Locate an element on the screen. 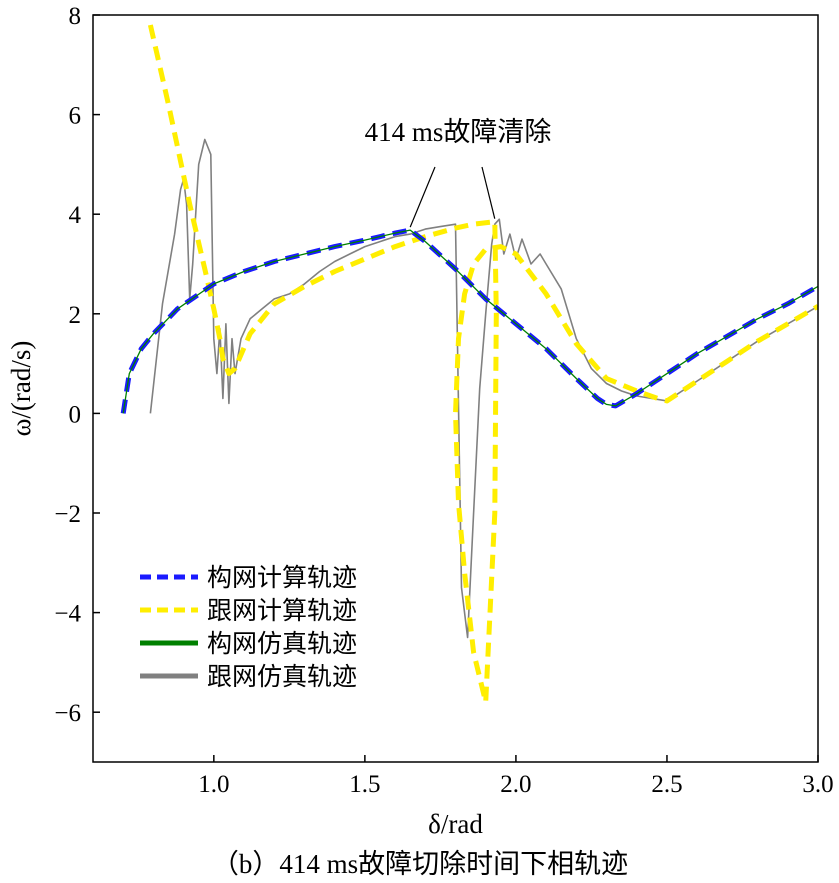 Image resolution: width=839 pixels, height=883 pixels. y-tick-label: 8 is located at coordinates (75, 16).